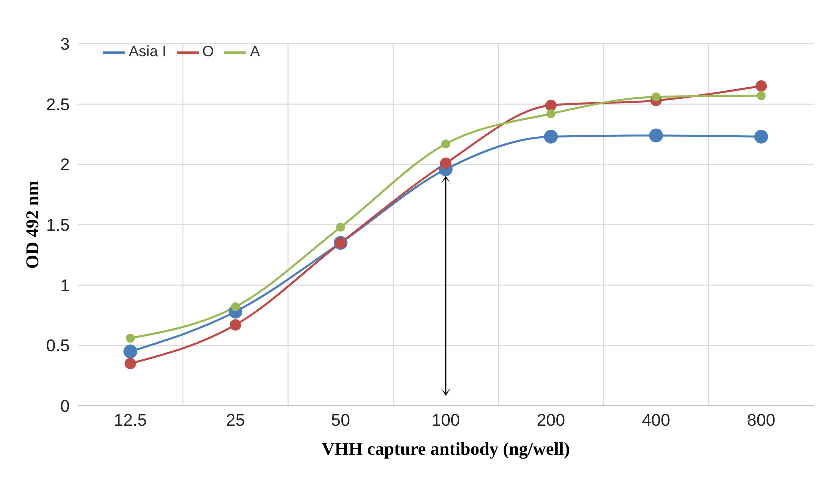  I want to click on legend-label: A, so click(255, 52).